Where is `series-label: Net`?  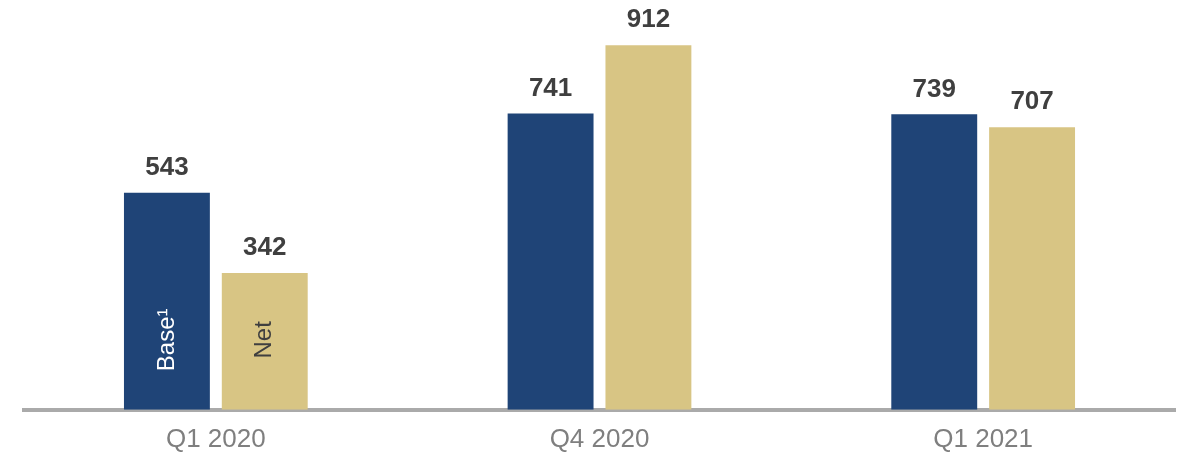 series-label: Net is located at coordinates (263, 339).